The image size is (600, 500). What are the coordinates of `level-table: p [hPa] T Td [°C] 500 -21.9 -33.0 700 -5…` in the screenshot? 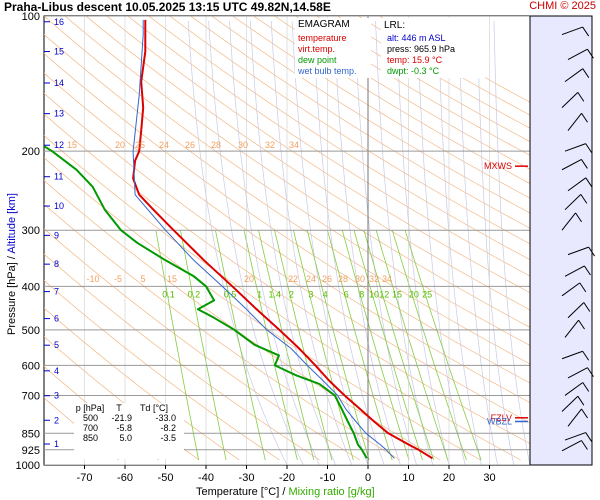 It's located at (129, 431).